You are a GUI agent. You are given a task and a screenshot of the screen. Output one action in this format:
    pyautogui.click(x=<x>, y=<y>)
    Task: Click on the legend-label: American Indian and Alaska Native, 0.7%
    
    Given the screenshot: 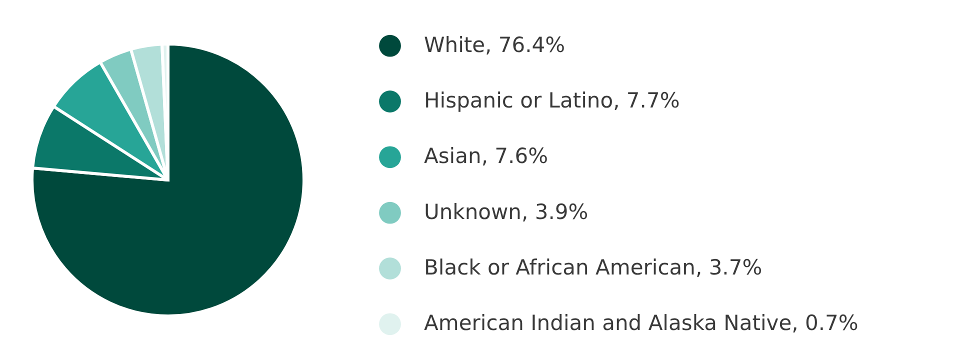 What is the action you would take?
    pyautogui.click(x=641, y=323)
    